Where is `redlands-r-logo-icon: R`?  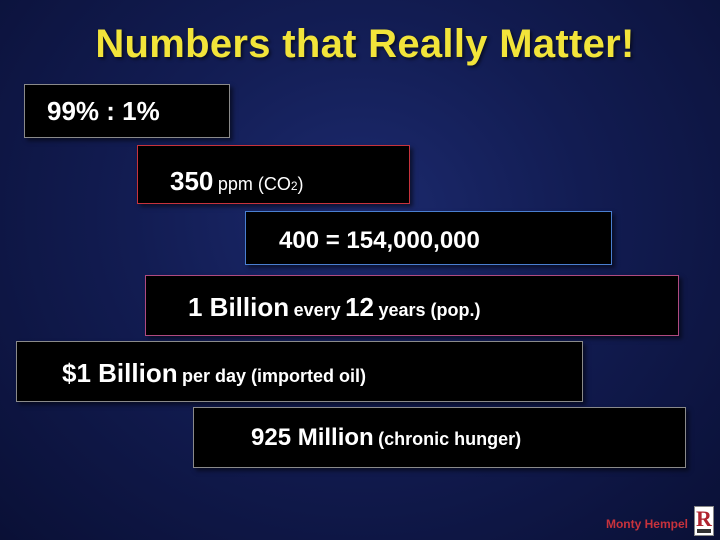
redlands-r-logo-icon: R is located at coordinates (704, 521).